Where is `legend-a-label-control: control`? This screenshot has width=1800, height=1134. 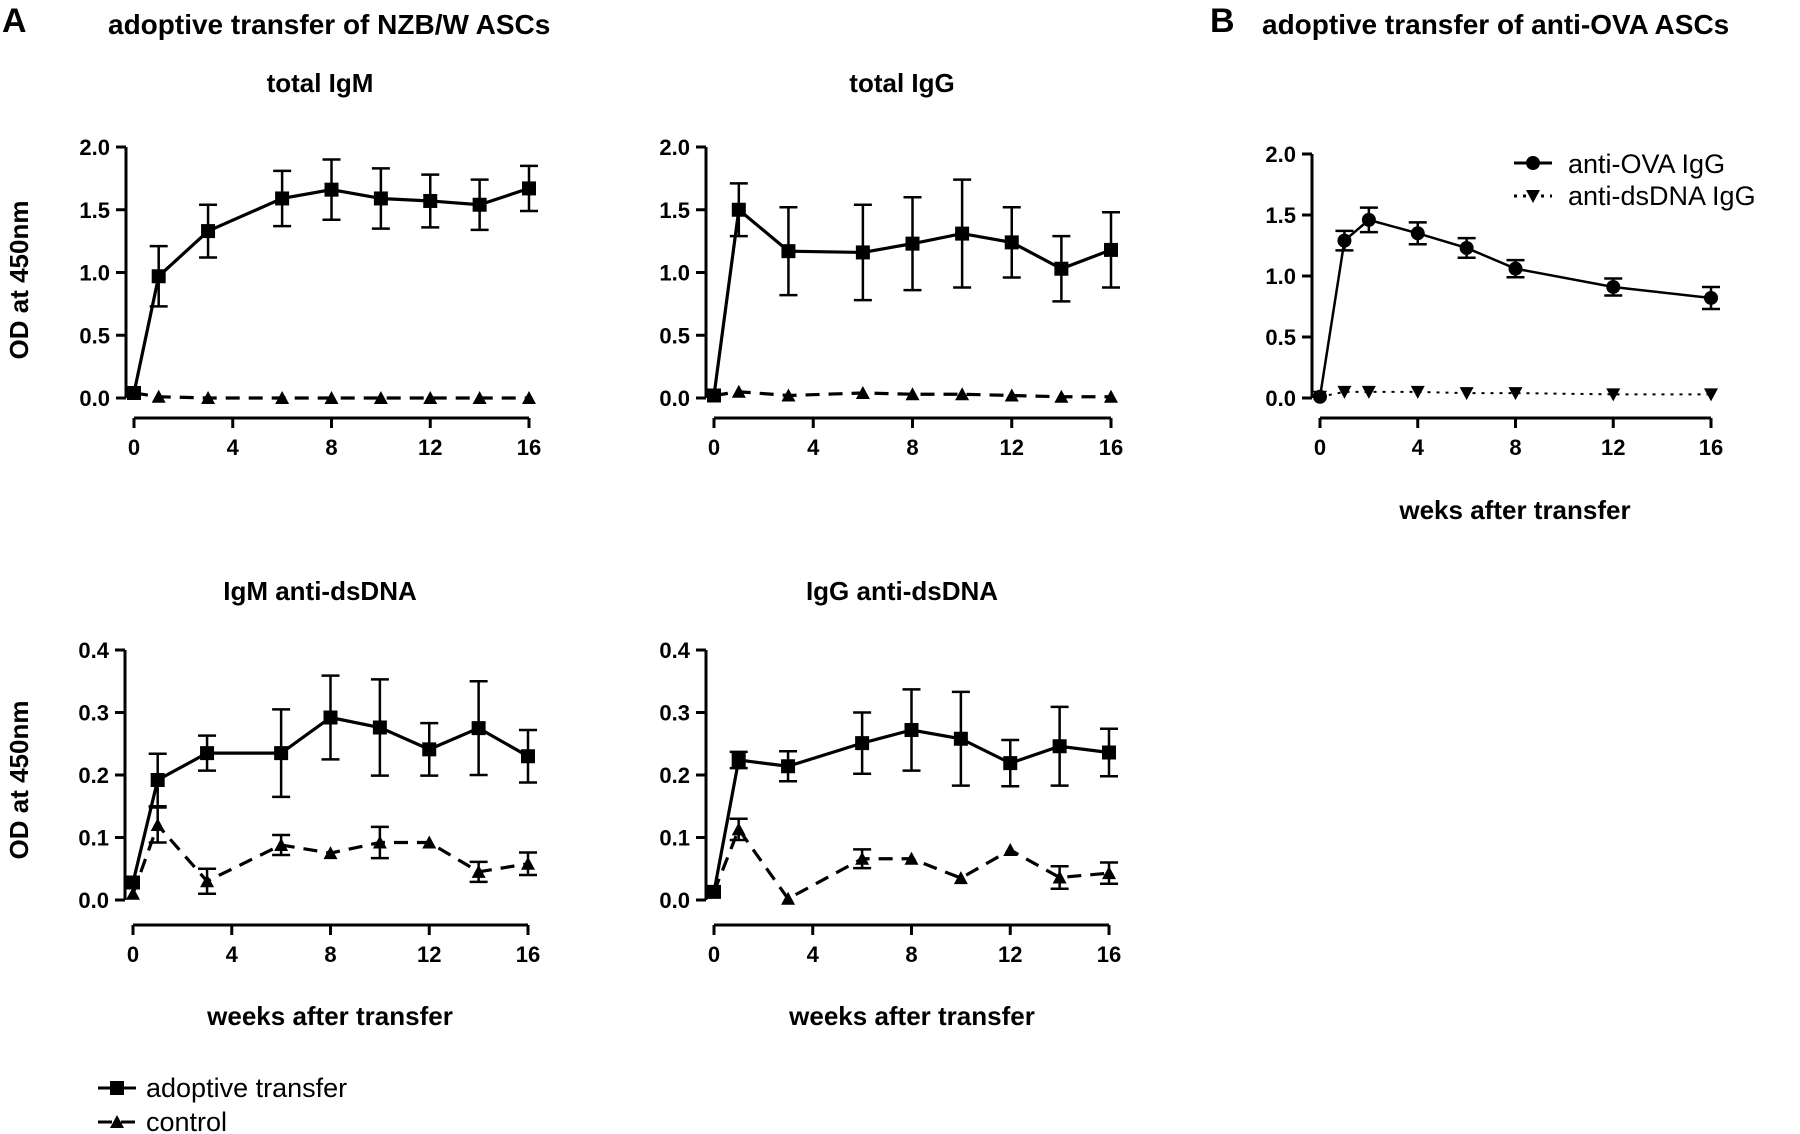 legend-a-label-control: control is located at coordinates (186, 1120).